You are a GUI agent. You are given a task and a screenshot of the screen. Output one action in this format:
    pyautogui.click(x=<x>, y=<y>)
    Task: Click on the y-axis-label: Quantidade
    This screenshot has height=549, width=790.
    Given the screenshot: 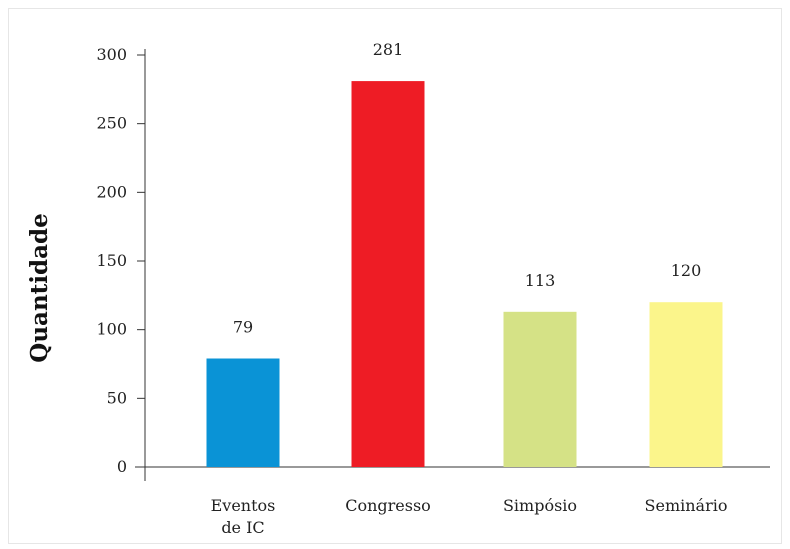 What is the action you would take?
    pyautogui.click(x=39, y=287)
    